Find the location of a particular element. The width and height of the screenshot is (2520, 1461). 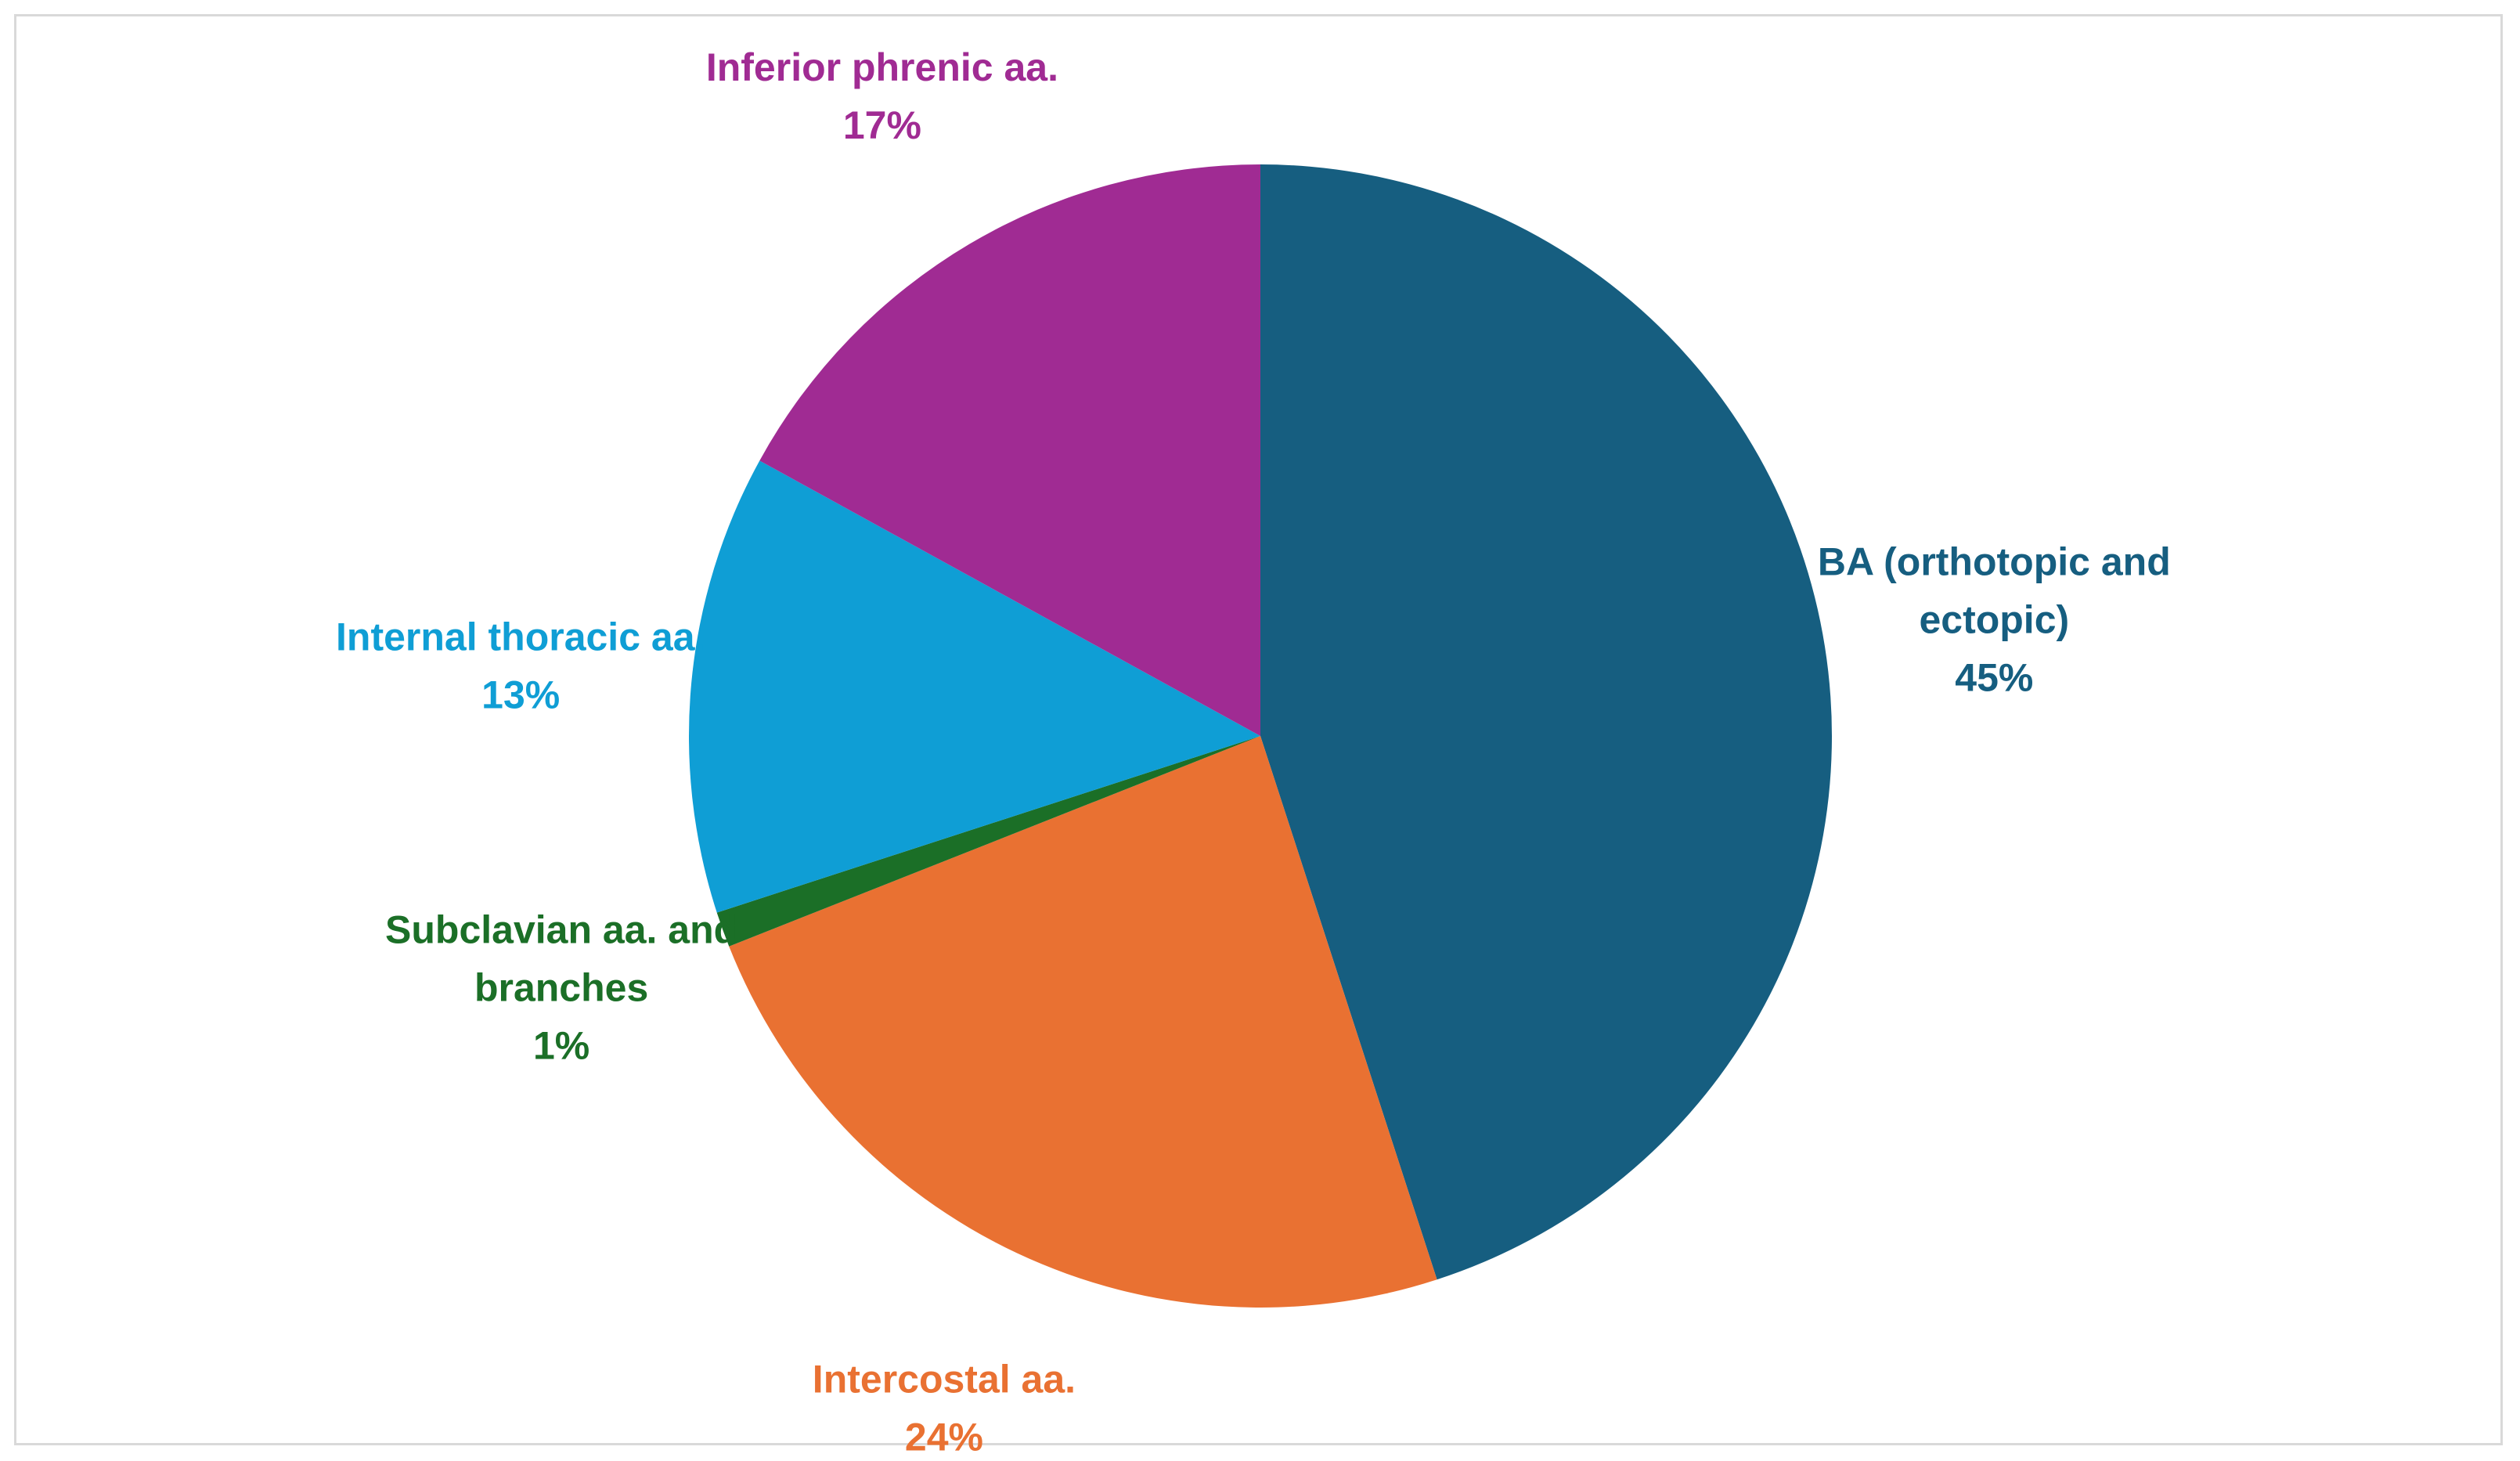

slice-name-label: BA (orthotopic and is located at coordinates (1994, 562).